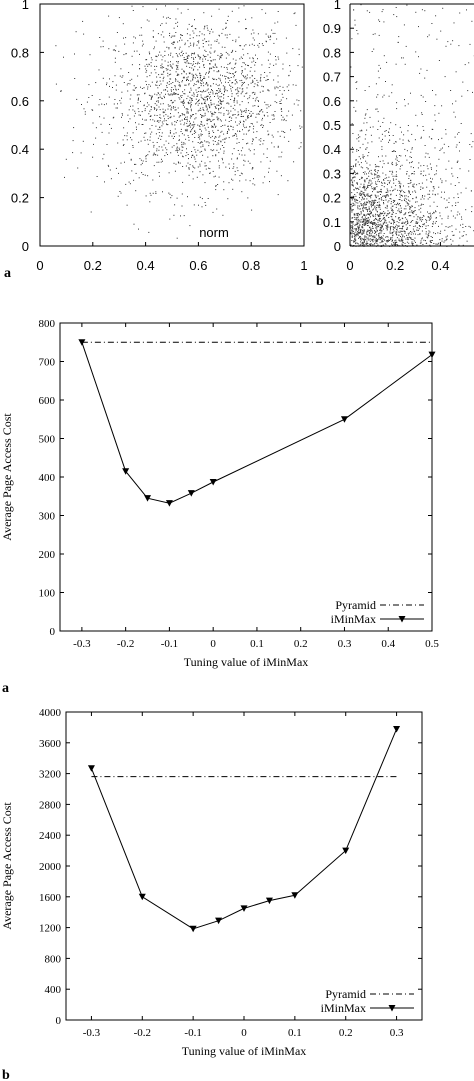 The width and height of the screenshot is (474, 1081). Describe the element at coordinates (92, 1033) in the screenshot. I see `x-tick-label: -0.3` at that location.